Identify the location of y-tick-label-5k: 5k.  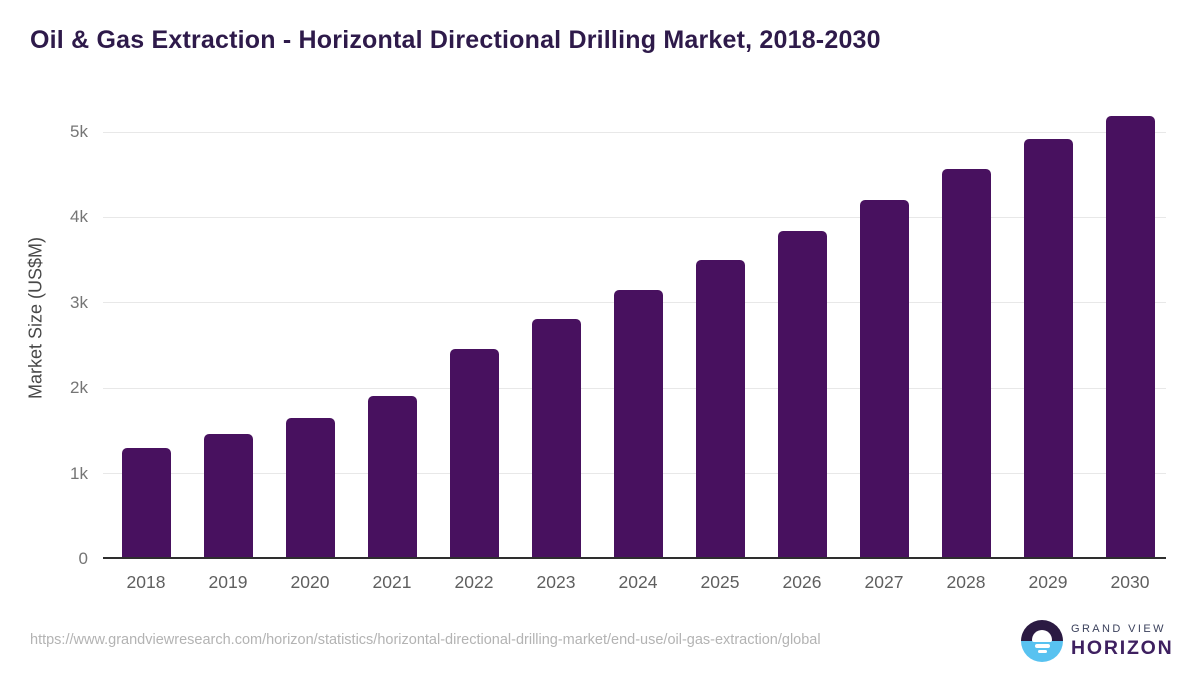
(79, 131).